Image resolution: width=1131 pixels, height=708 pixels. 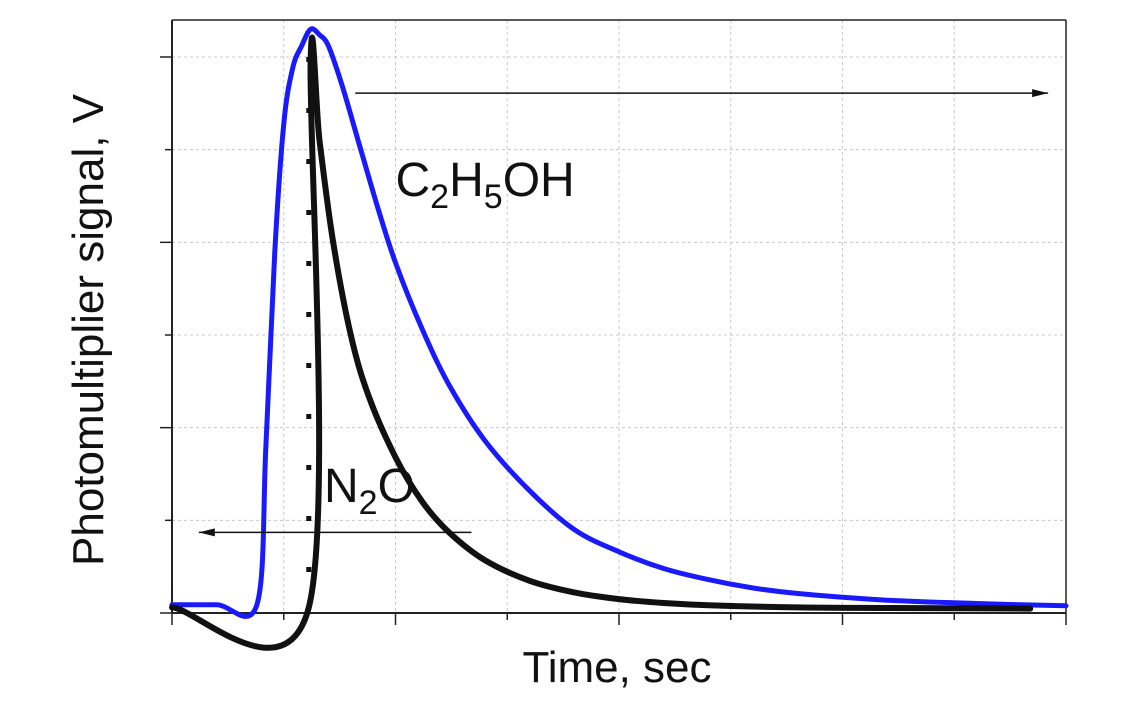 I want to click on arrow-right-head, so click(x=1040, y=93).